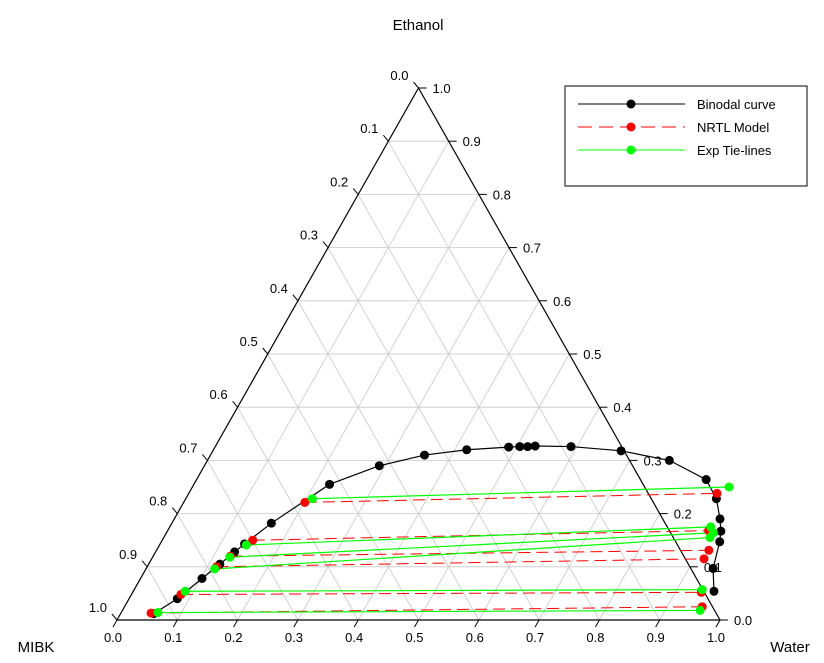 This screenshot has width=824, height=663. Describe the element at coordinates (733, 127) in the screenshot. I see `legend-label: NRTL Model` at that location.